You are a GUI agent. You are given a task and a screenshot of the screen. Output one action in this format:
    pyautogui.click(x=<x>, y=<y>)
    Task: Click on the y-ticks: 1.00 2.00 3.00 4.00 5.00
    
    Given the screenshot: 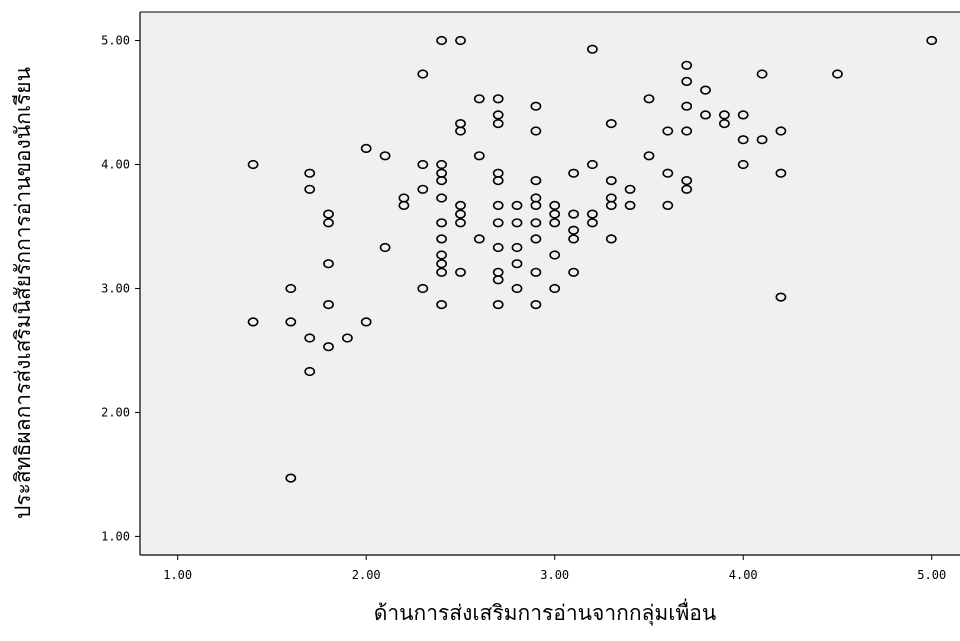 What is the action you would take?
    pyautogui.click(x=120, y=288)
    